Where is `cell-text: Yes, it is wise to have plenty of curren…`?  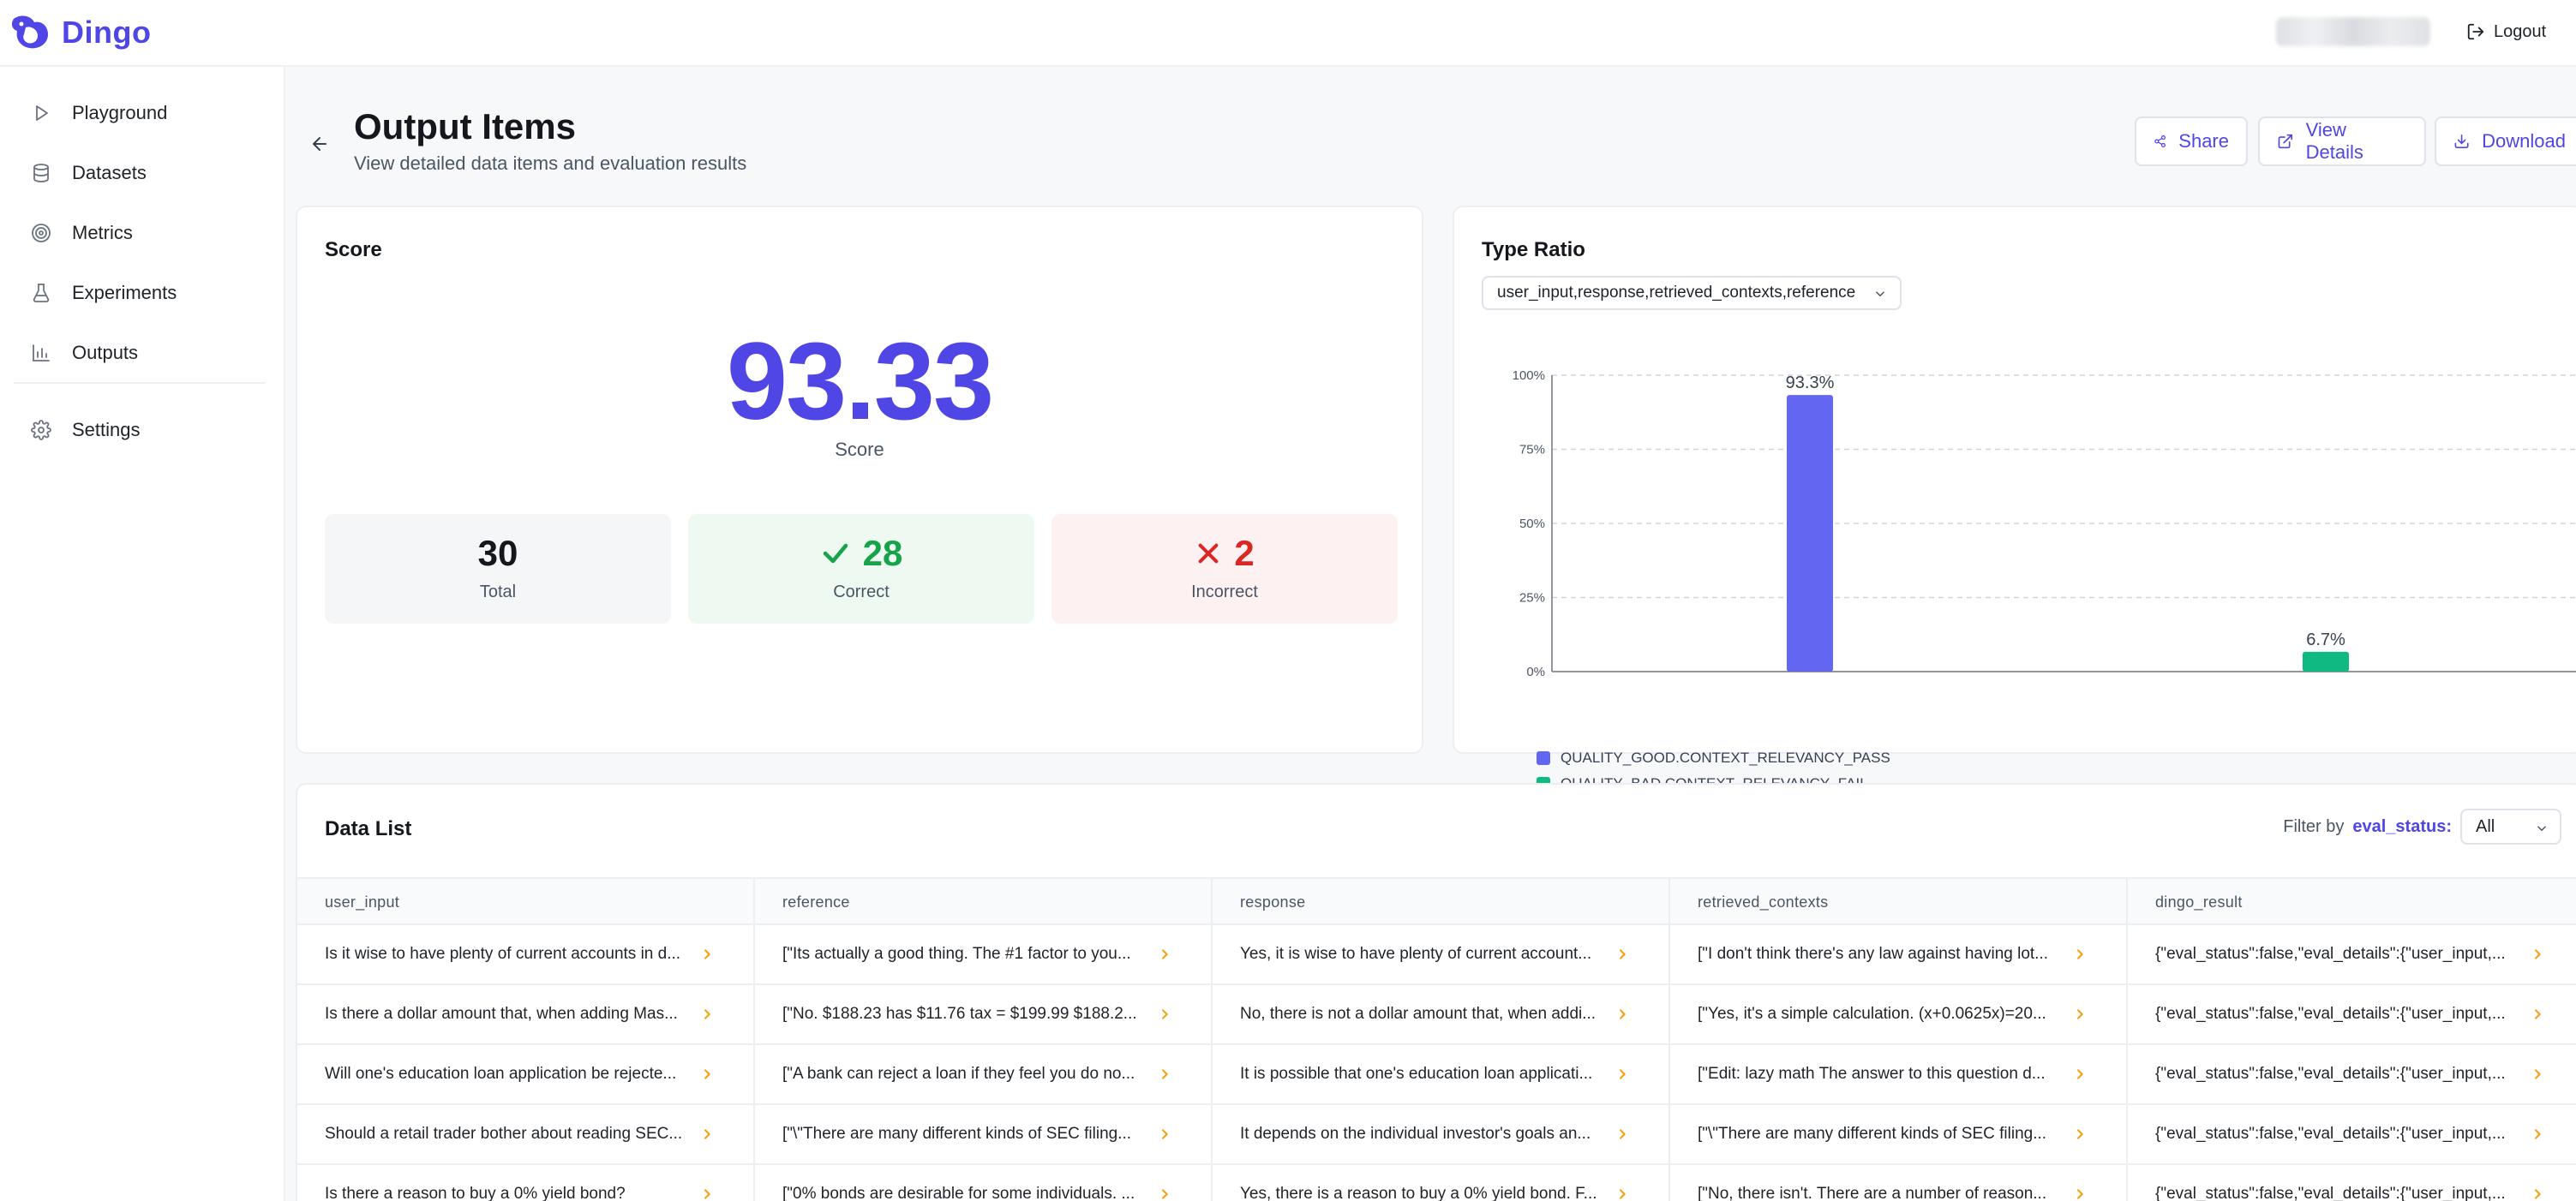 cell-text: Yes, it is wise to have plenty of curren… is located at coordinates (1416, 954).